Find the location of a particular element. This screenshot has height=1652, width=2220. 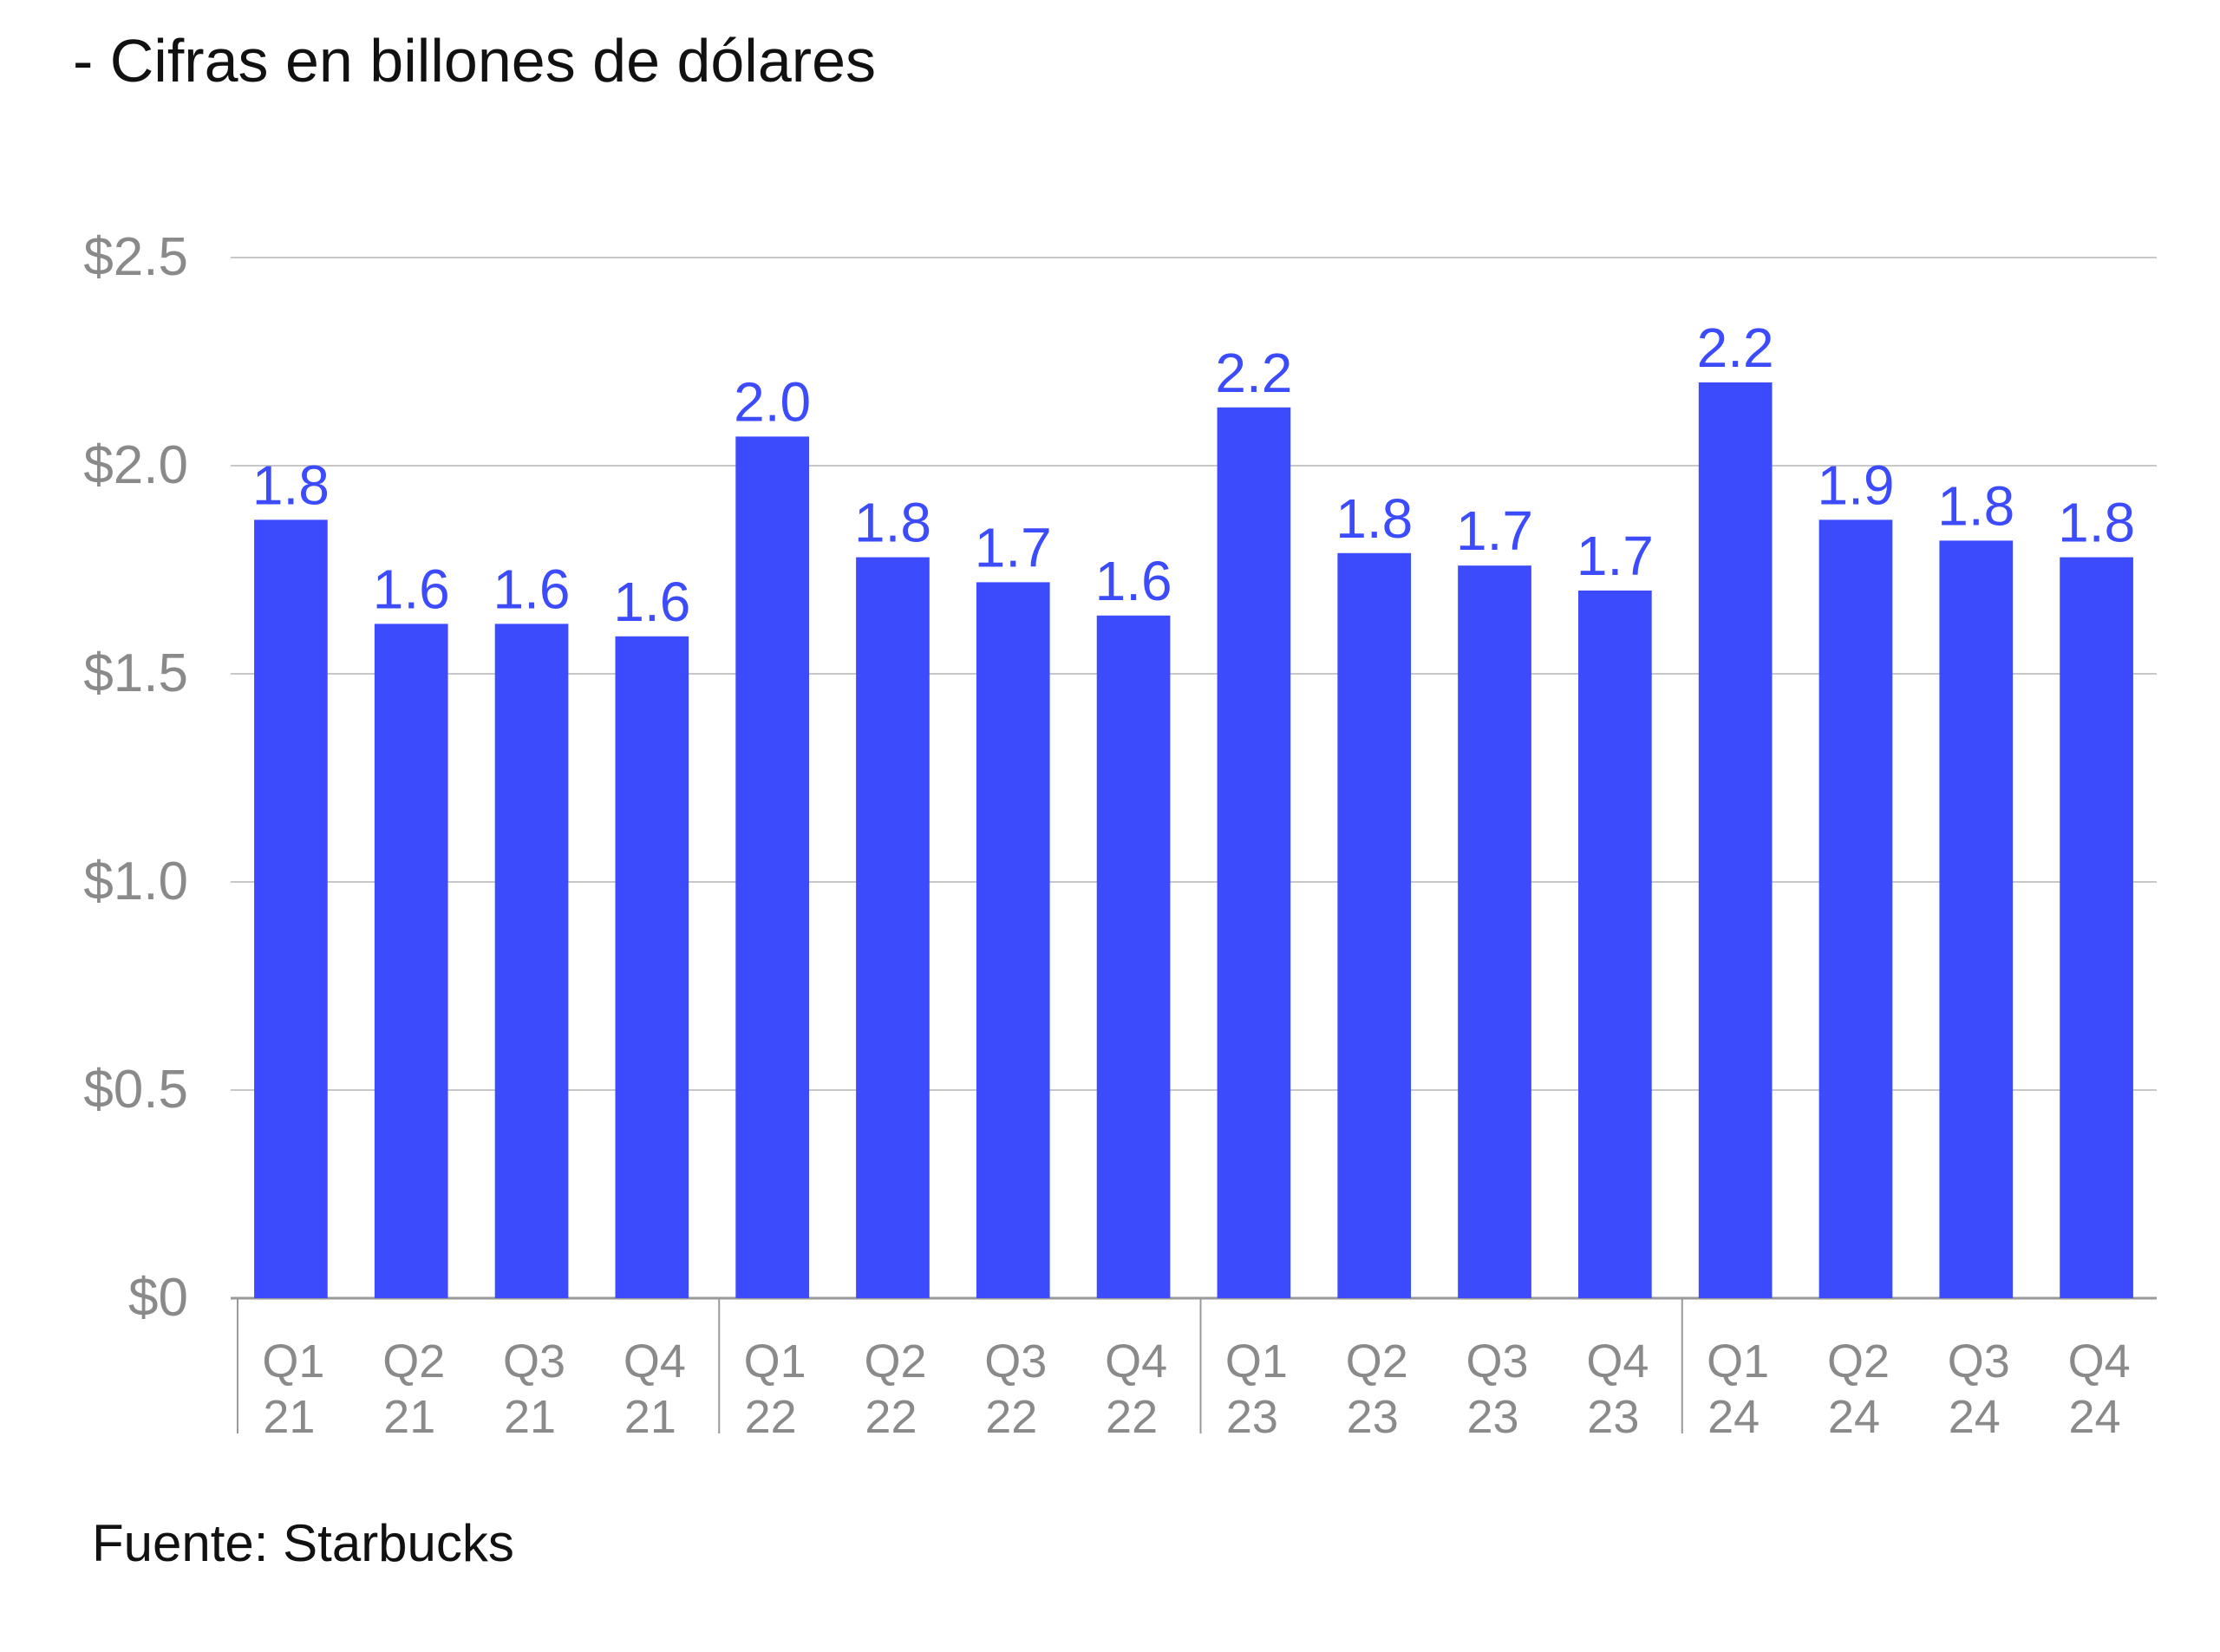

data-label: 2.0 is located at coordinates (772, 402).